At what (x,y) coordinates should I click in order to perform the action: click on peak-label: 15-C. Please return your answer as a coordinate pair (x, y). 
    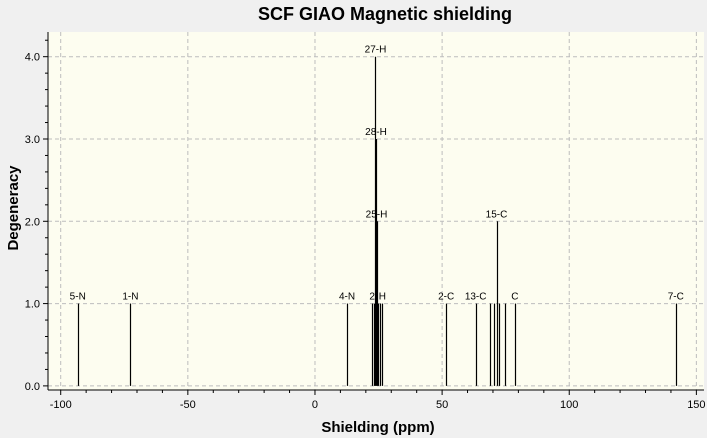
    Looking at the image, I should click on (497, 214).